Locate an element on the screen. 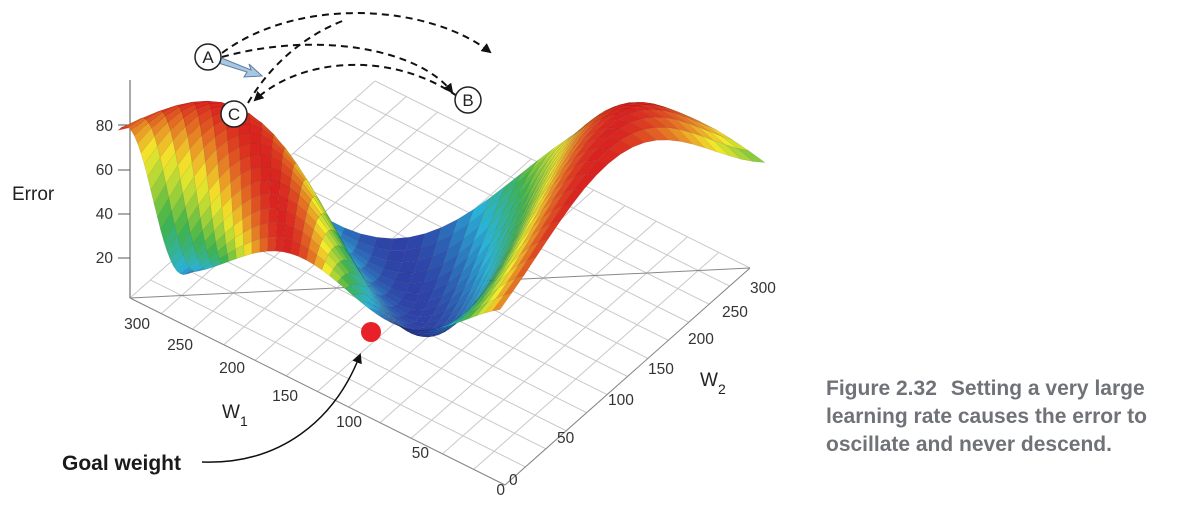 This screenshot has width=1179, height=519. z-axis: 20 40 60 80 Error is located at coordinates (71, 192).